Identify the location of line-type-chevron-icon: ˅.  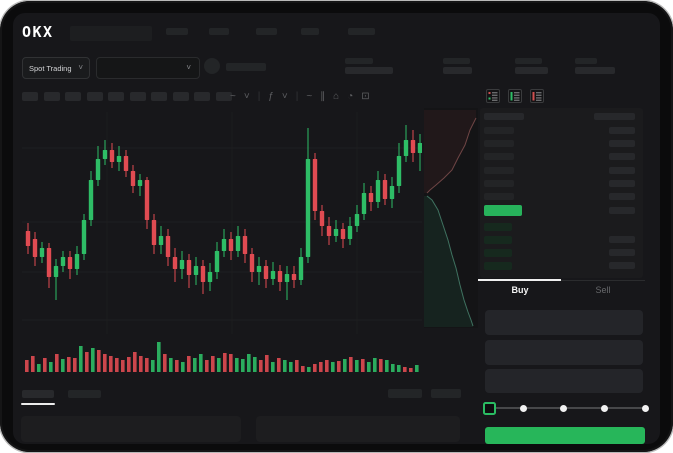
(246, 96).